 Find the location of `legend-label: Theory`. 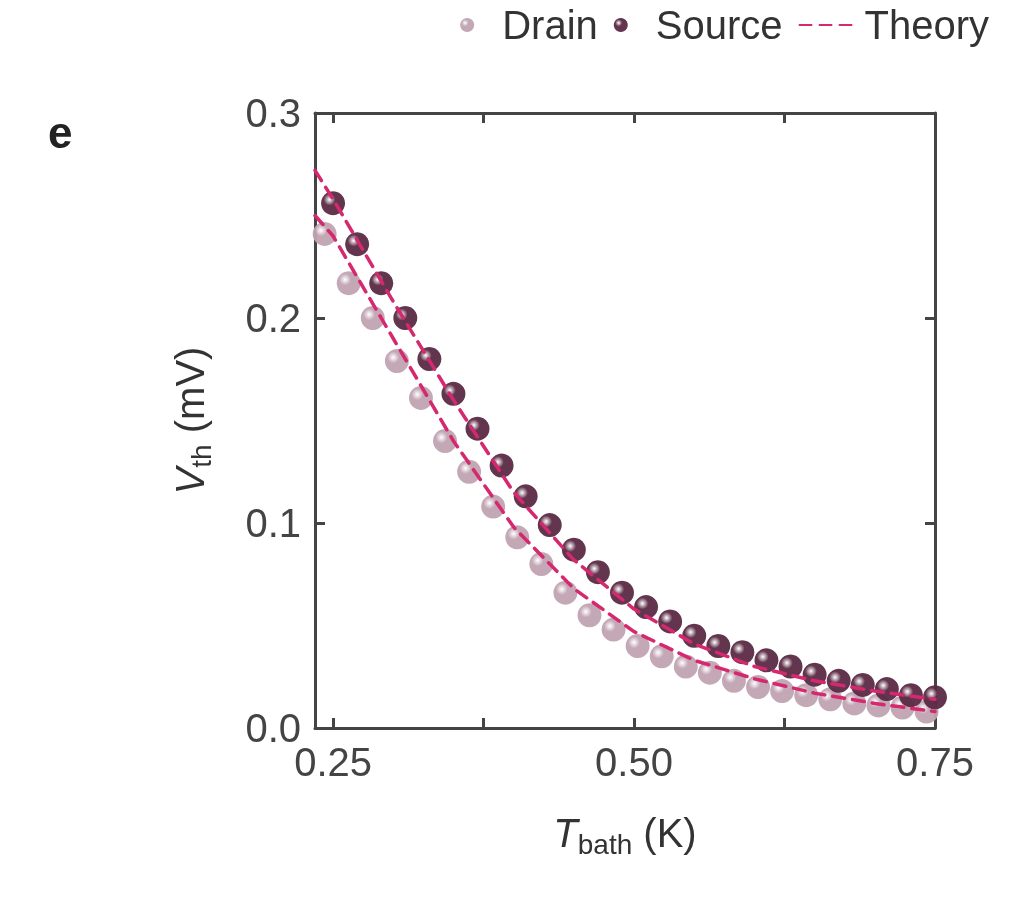

legend-label: Theory is located at coordinates (927, 25).